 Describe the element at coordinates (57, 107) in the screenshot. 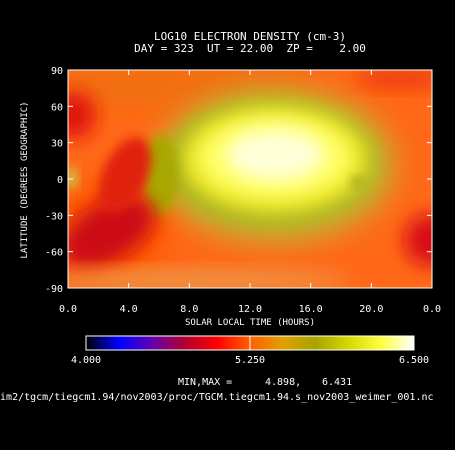

I see `y-tick-label: 60` at that location.